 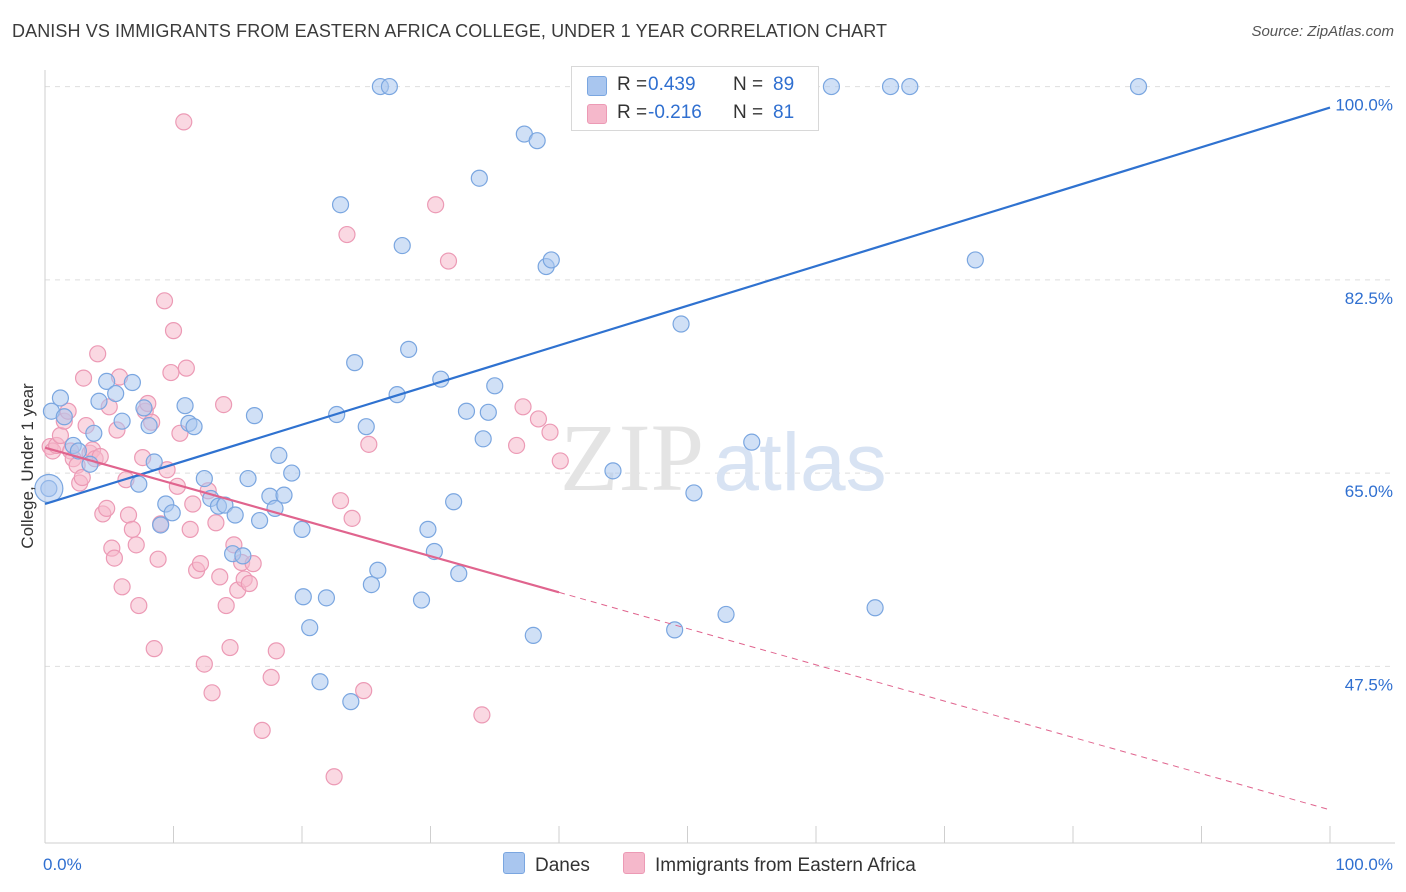 What do you see at coordinates (784, 84) in the screenshot?
I see `danes-n-value: 89` at bounding box center [784, 84].